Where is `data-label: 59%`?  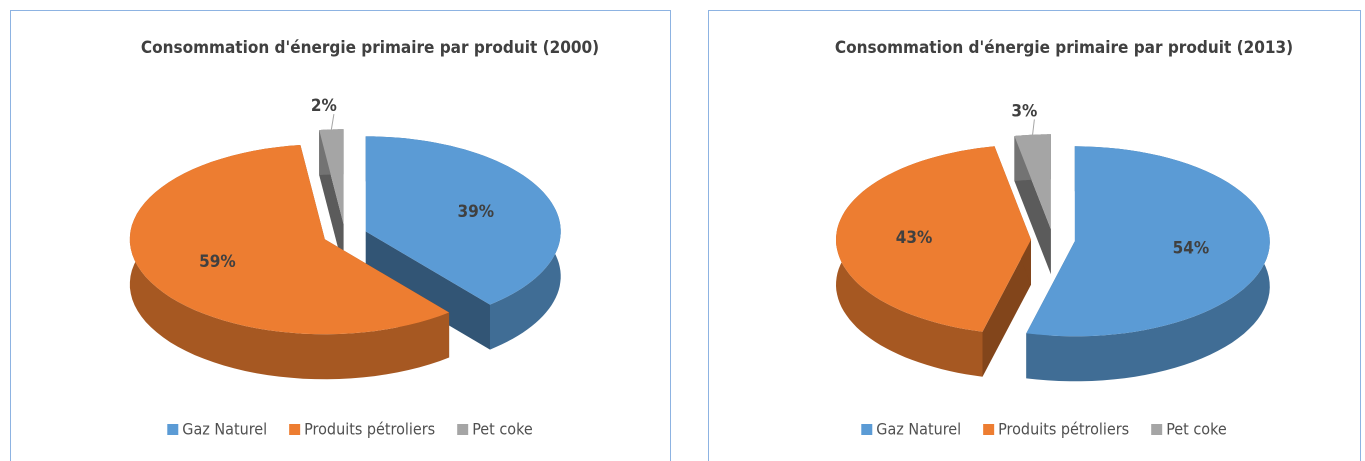
data-label: 59% is located at coordinates (217, 262).